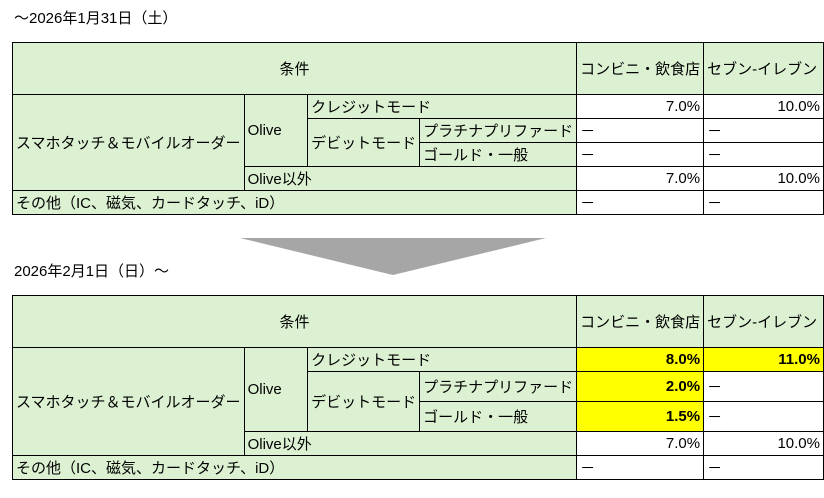 The height and width of the screenshot is (498, 824). What do you see at coordinates (92, 271) in the screenshot?
I see `after-title: 2026年2月1日（日）～` at bounding box center [92, 271].